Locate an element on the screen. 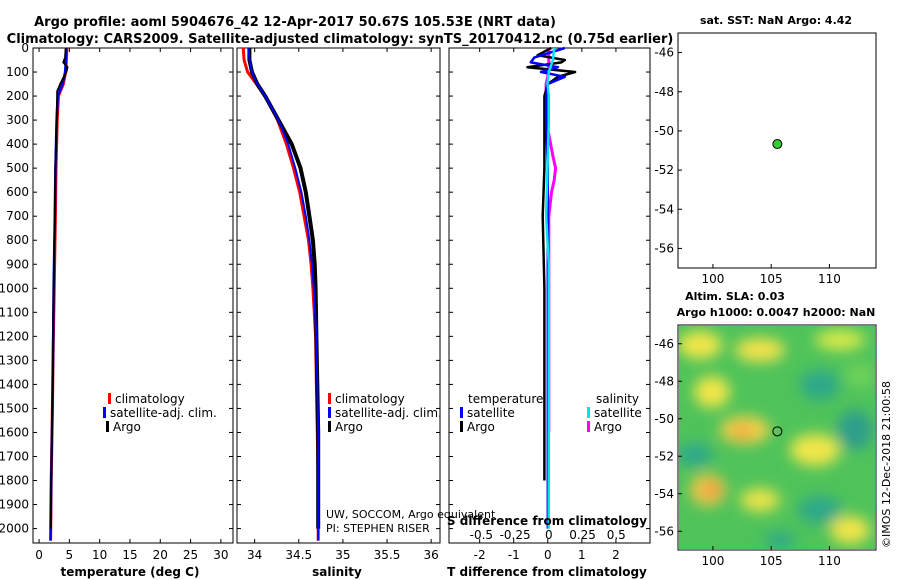  temperature-legend: climatology satellite-adj. clim. Argo is located at coordinates (160, 413).